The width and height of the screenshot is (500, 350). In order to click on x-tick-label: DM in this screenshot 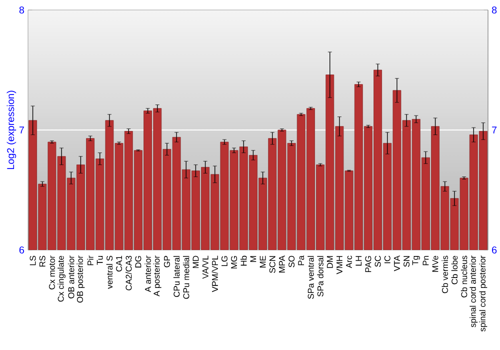, I will do `click(329, 262)`.